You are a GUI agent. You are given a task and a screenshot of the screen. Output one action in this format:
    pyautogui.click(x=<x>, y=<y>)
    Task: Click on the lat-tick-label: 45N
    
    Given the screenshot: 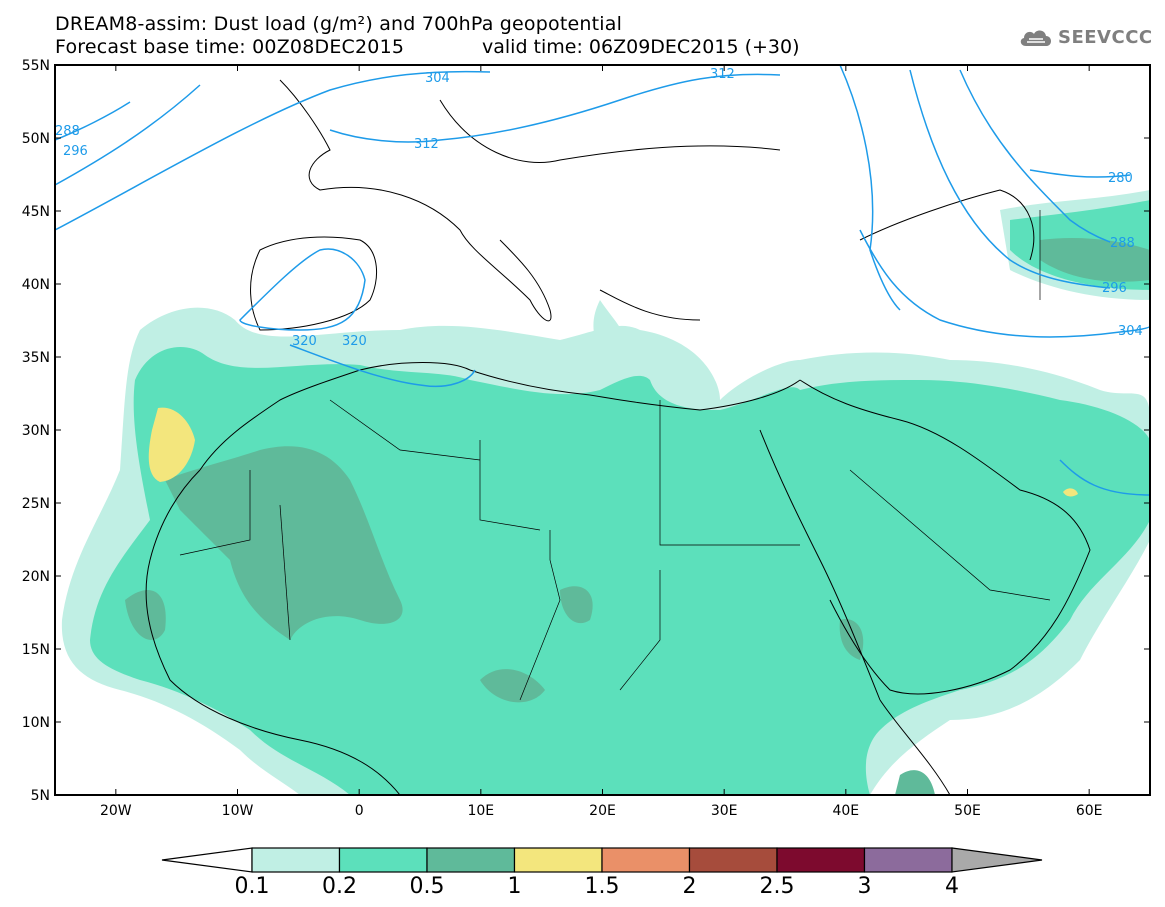 What is the action you would take?
    pyautogui.click(x=36, y=212)
    